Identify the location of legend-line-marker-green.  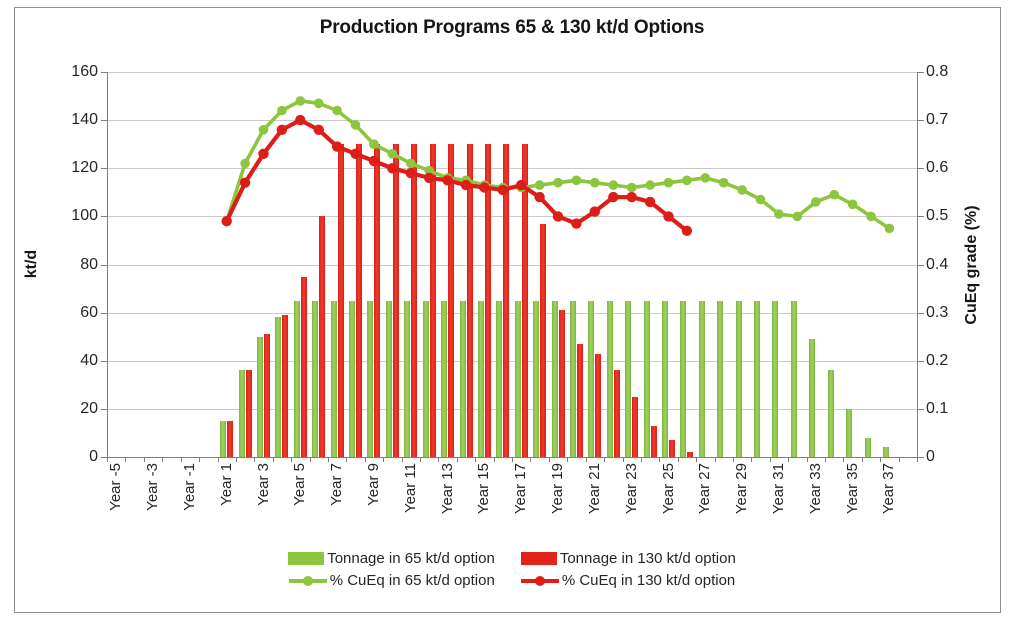
(307, 580).